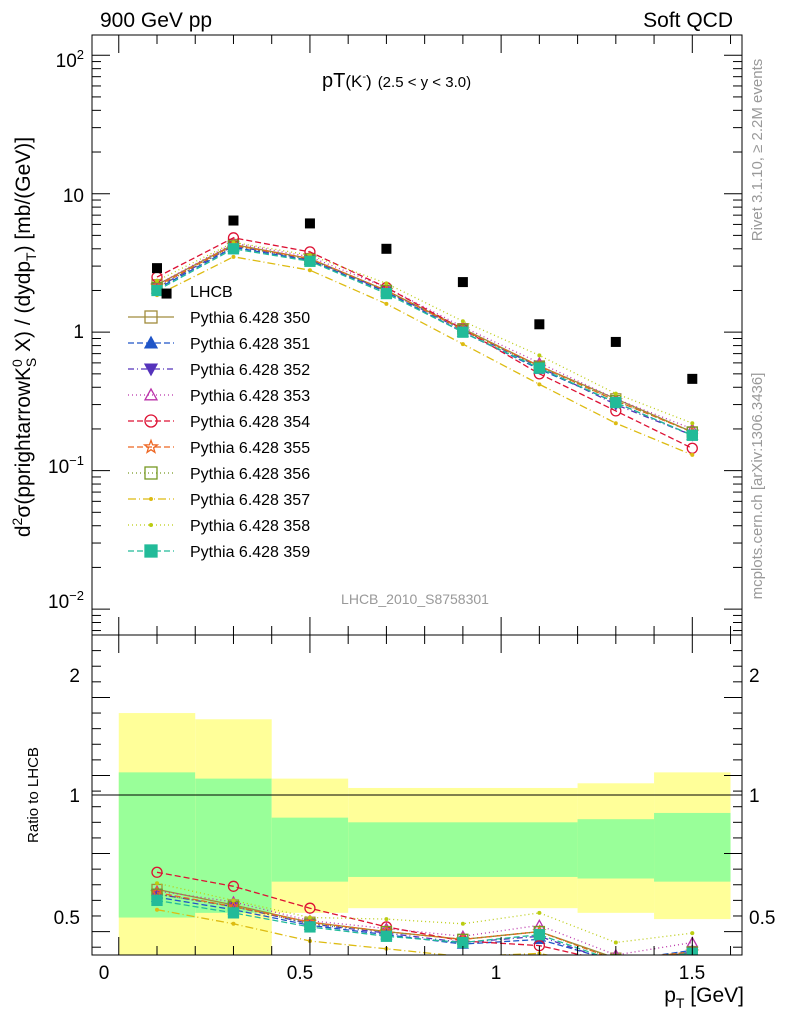  Describe the element at coordinates (250, 370) in the screenshot. I see `legend-label: Pythia 6.428 352` at that location.